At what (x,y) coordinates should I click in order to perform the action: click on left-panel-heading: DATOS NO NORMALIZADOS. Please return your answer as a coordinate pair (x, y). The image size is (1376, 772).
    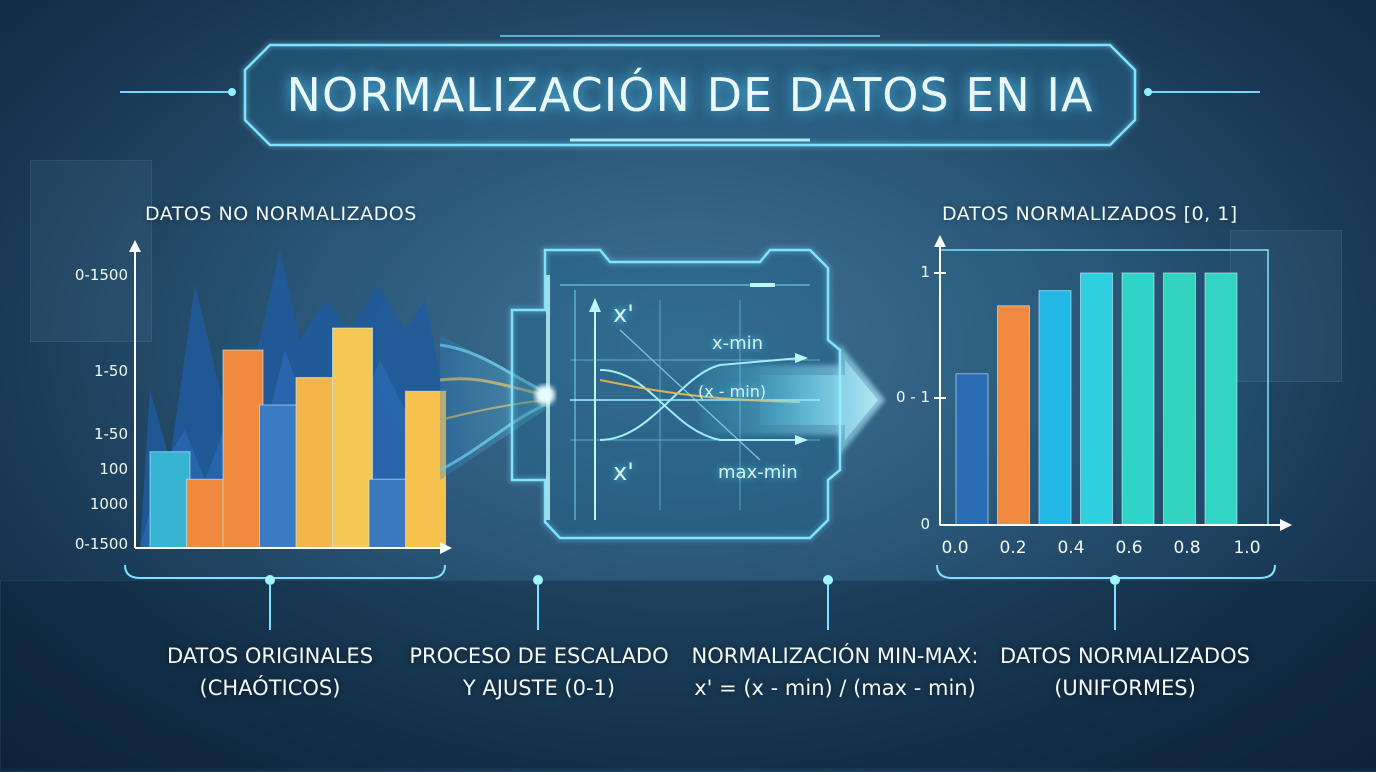
    Looking at the image, I should click on (281, 214).